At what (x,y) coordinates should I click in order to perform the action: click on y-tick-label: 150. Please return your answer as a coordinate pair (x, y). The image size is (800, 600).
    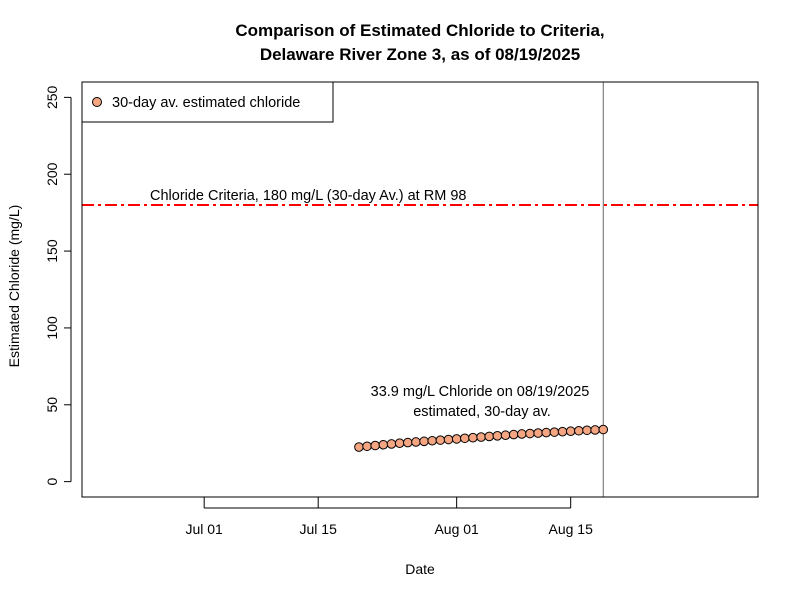
    Looking at the image, I should click on (52, 251).